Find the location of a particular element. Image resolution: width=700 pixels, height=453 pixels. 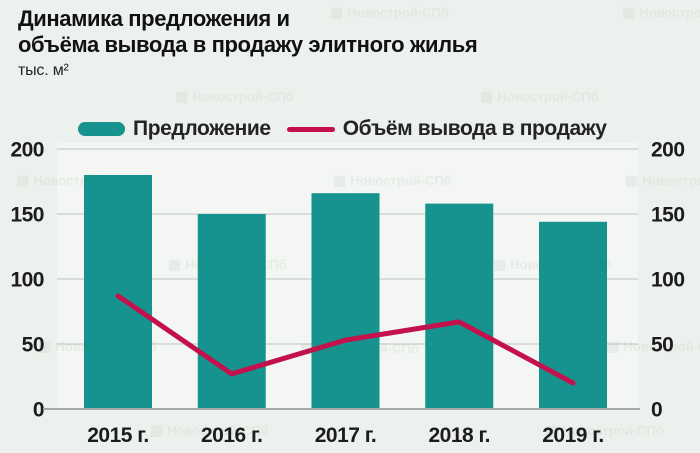

legend-bar-label: Предложение is located at coordinates (202, 128).